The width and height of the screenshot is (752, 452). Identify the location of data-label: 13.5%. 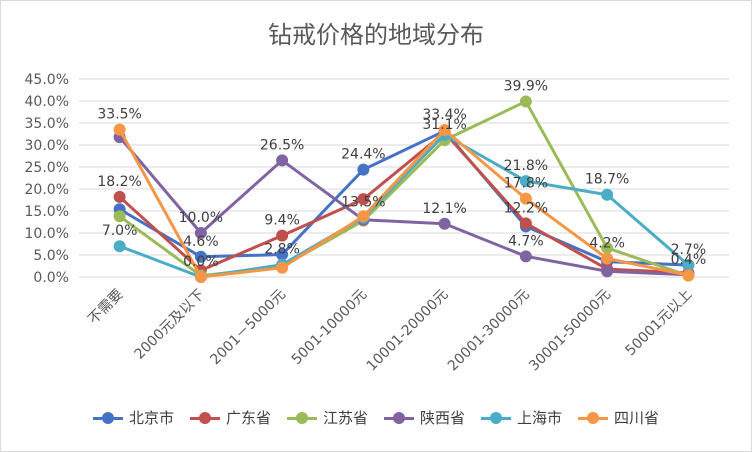
(363, 203).